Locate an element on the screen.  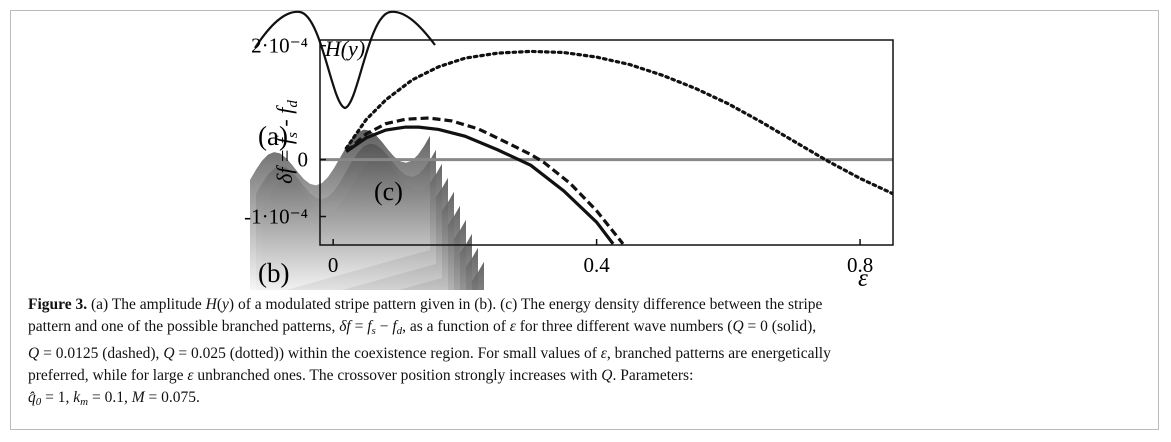
caption-math: M is located at coordinates (138, 398).